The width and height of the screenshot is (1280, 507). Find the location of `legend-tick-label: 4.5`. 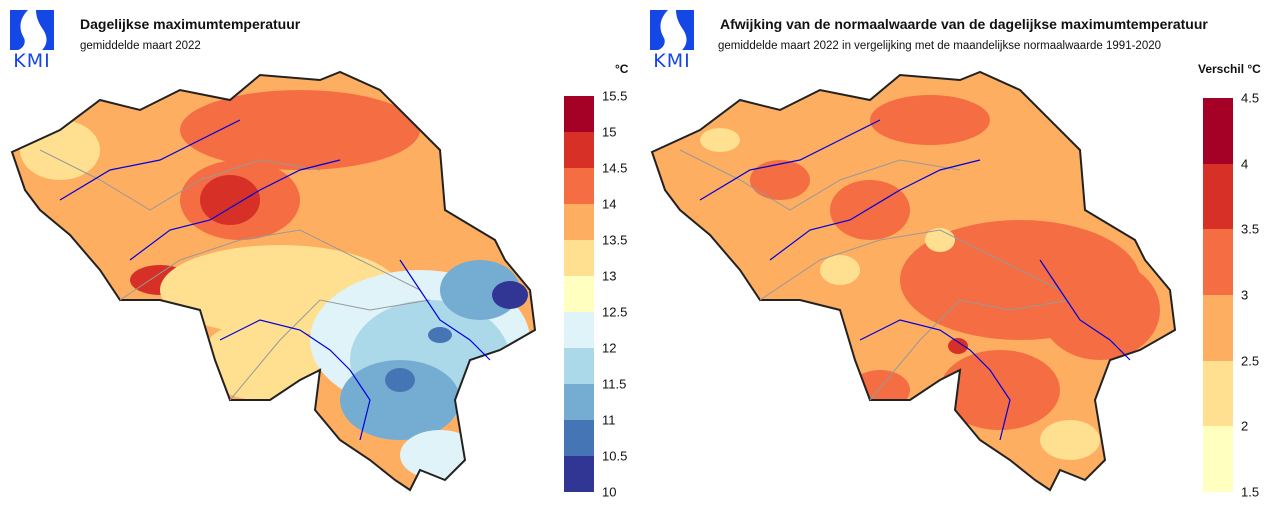

legend-tick-label: 4.5 is located at coordinates (1250, 98).